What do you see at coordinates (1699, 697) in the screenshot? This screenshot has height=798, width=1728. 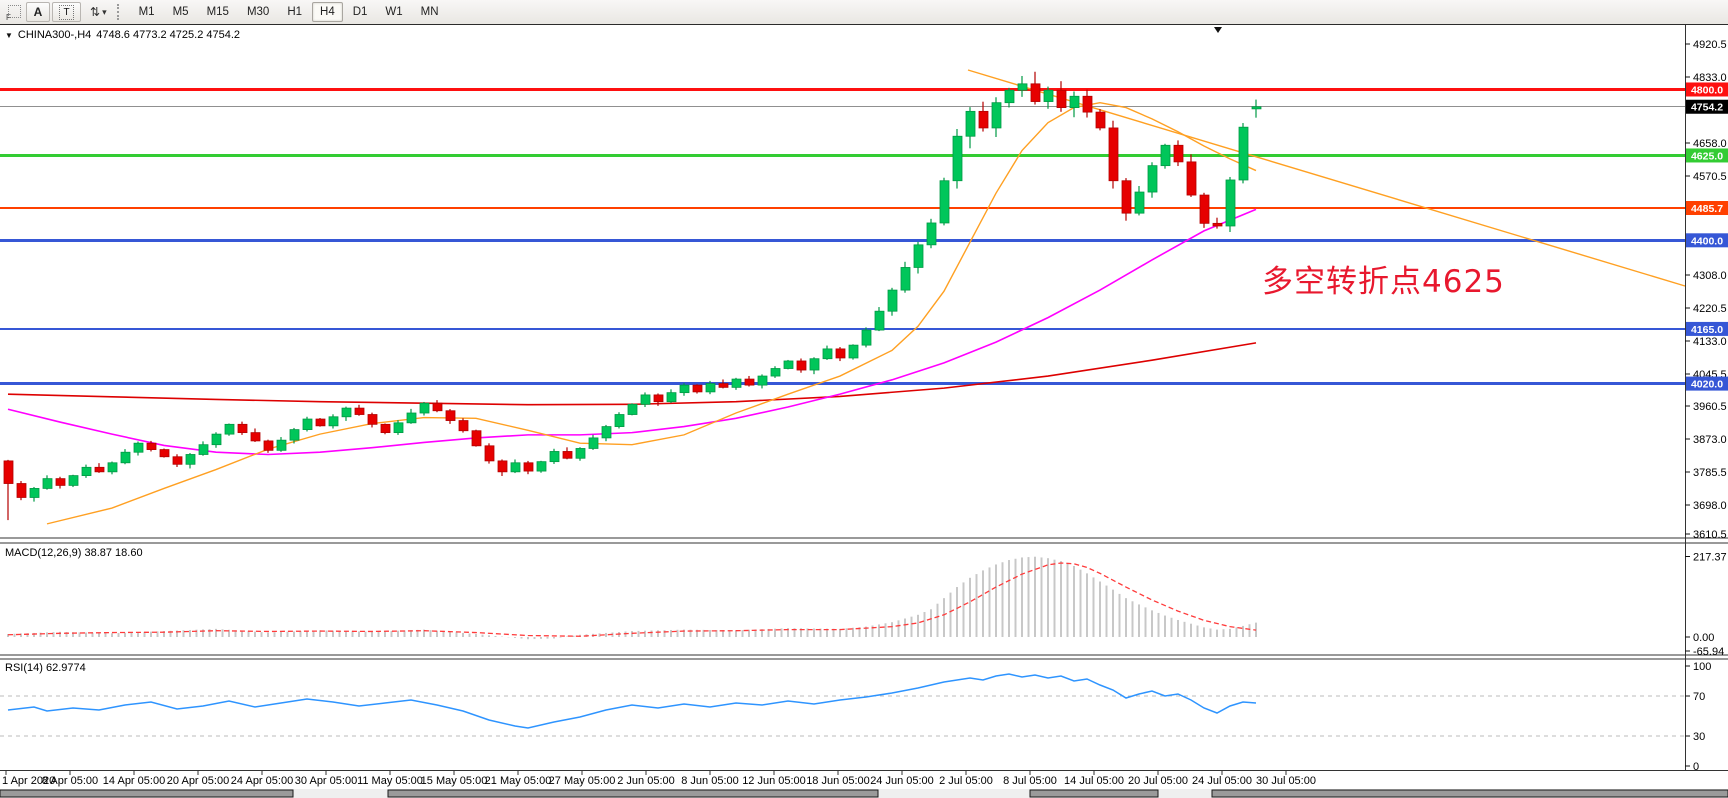 I see `svg-text: 70` at bounding box center [1699, 697].